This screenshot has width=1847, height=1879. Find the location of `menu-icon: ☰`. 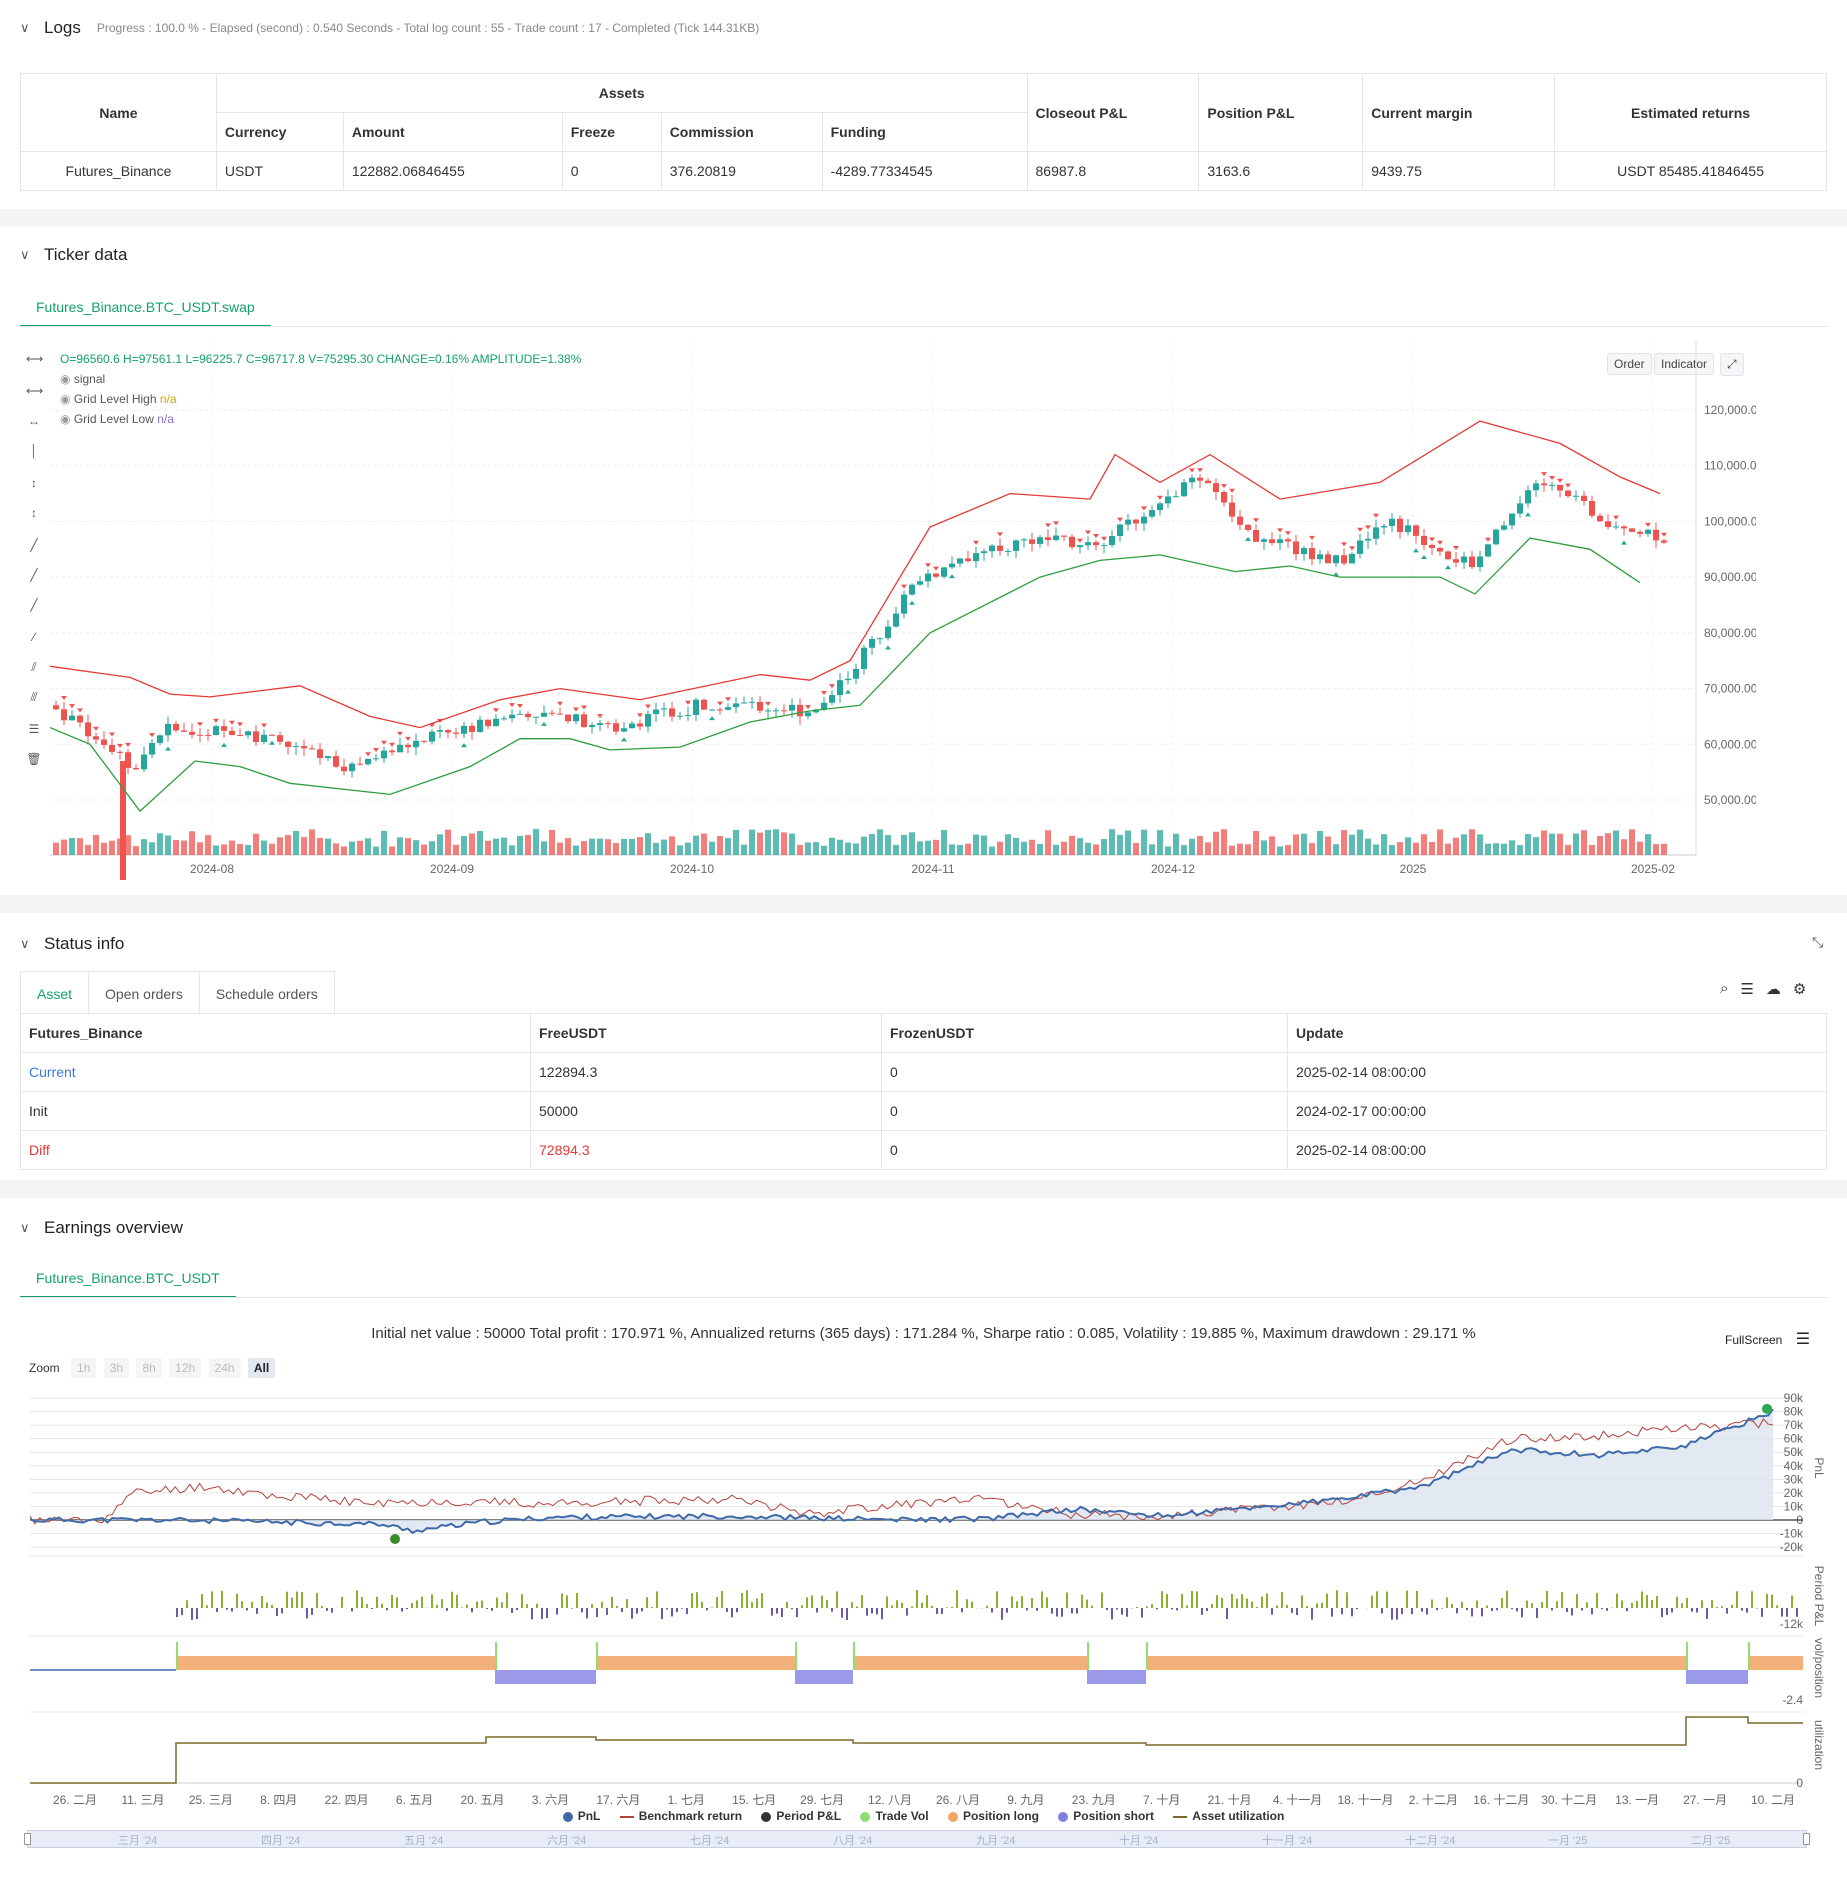

menu-icon: ☰ is located at coordinates (1803, 1339).